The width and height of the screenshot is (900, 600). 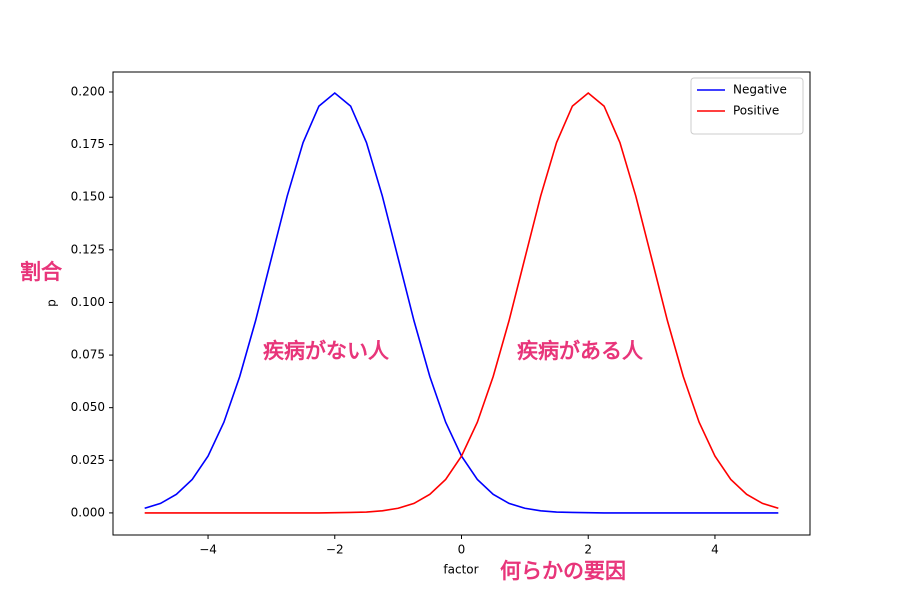 What do you see at coordinates (88, 512) in the screenshot?
I see `y-tick-label: 0.000` at bounding box center [88, 512].